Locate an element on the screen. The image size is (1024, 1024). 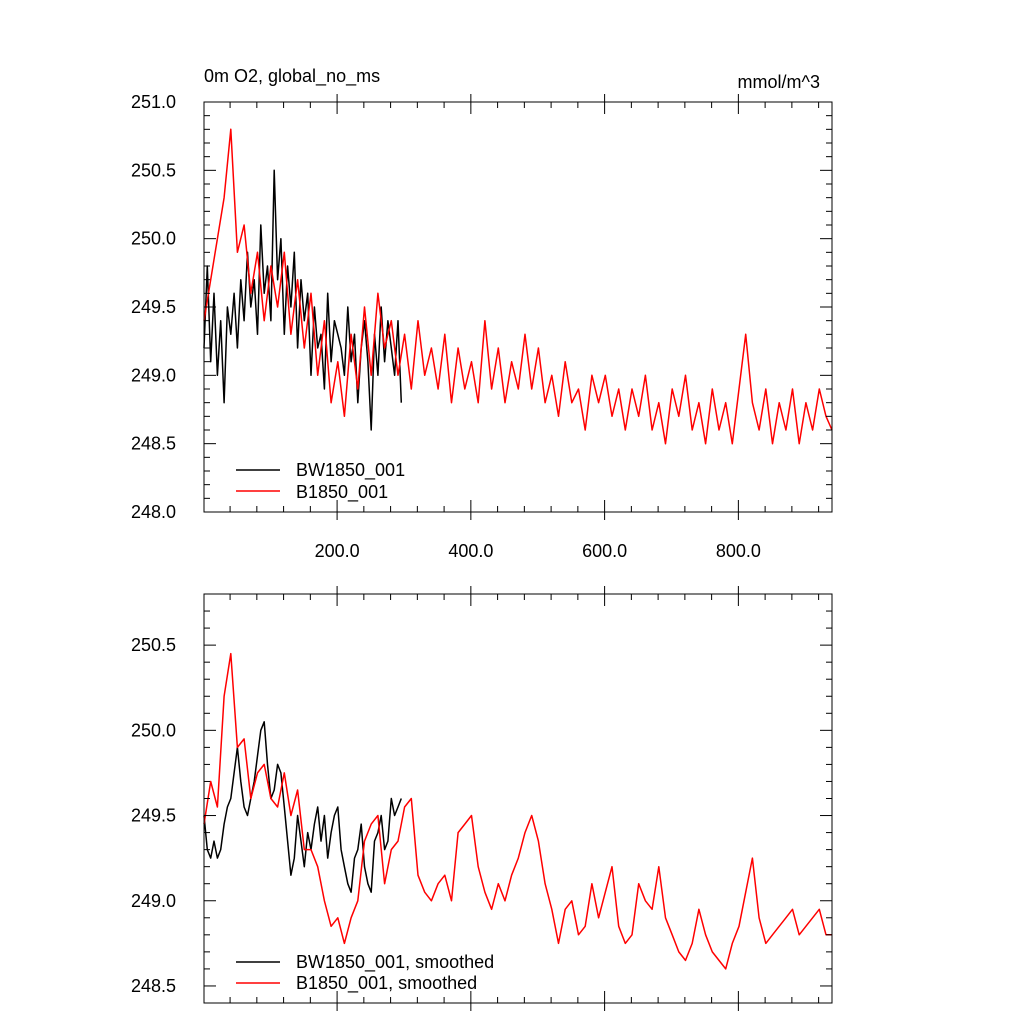
top-series-line-bw1850 is located at coordinates (303, 300).